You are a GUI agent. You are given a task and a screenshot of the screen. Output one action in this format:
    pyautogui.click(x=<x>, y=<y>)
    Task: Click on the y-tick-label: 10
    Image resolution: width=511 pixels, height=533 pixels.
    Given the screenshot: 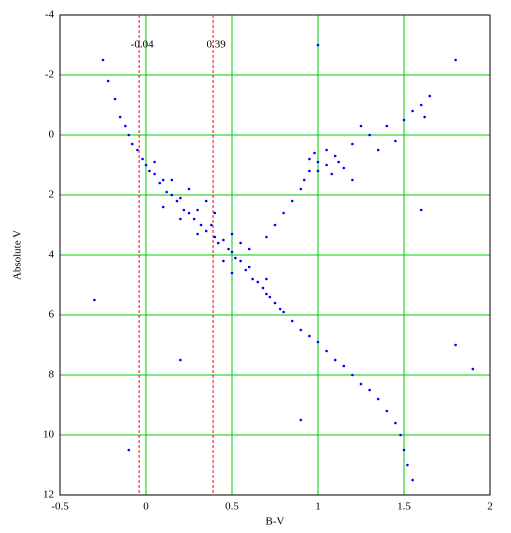 What is the action you would take?
    pyautogui.click(x=49, y=435)
    